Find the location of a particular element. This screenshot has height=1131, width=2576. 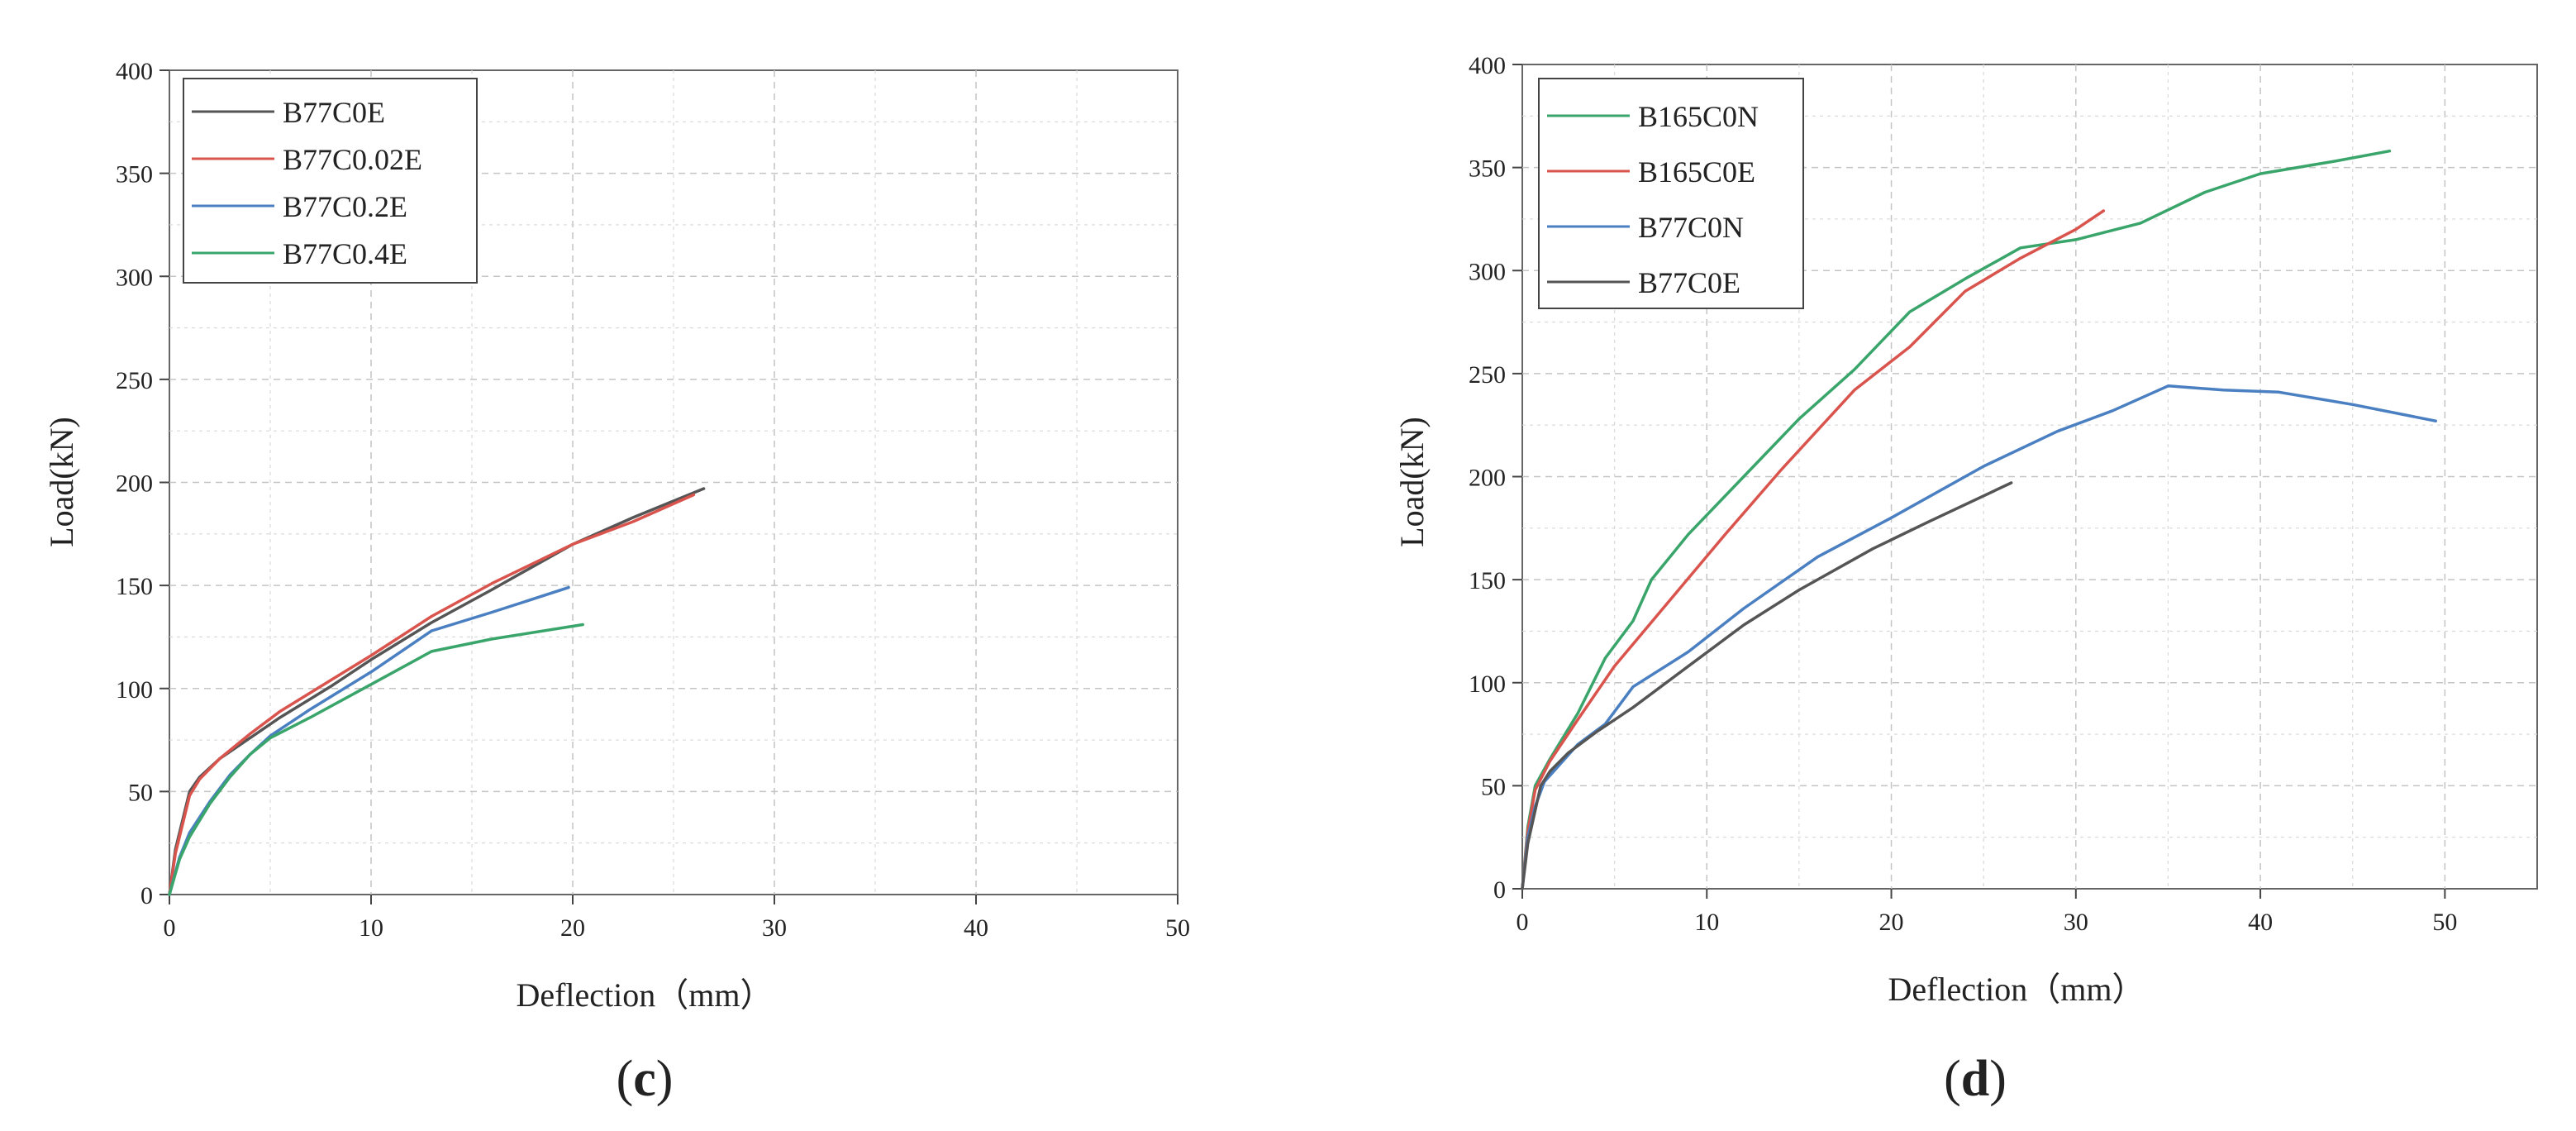

legend-label-1: B77C0.02E is located at coordinates (353, 159).